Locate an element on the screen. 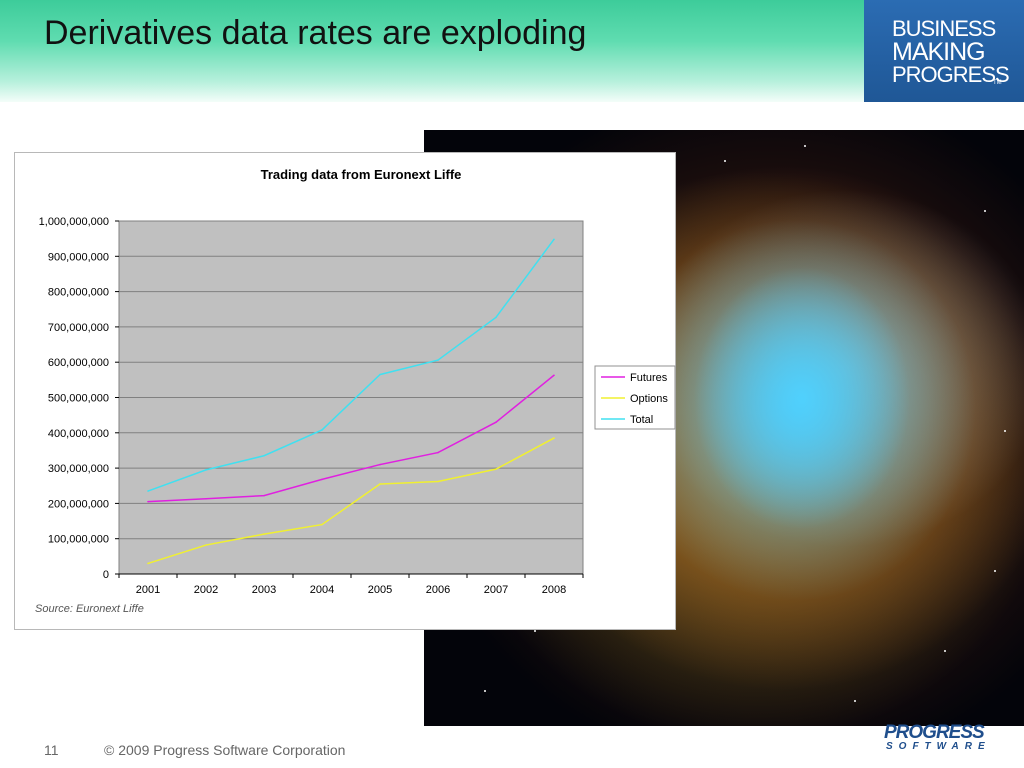  x-tick-label: 2007 is located at coordinates (496, 590).